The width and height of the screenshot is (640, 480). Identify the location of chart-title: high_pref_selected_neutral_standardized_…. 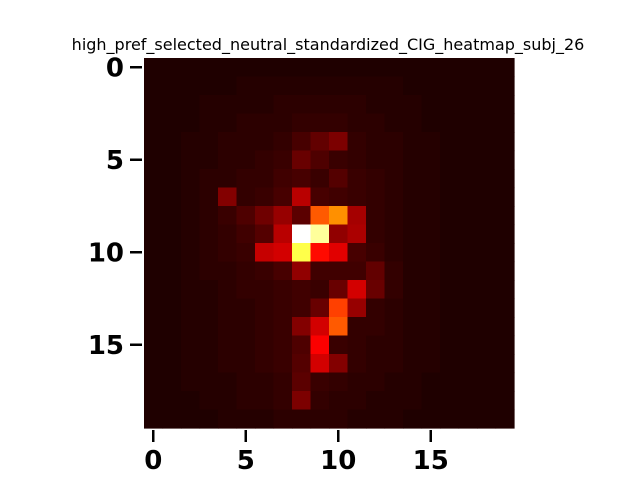
(328, 45).